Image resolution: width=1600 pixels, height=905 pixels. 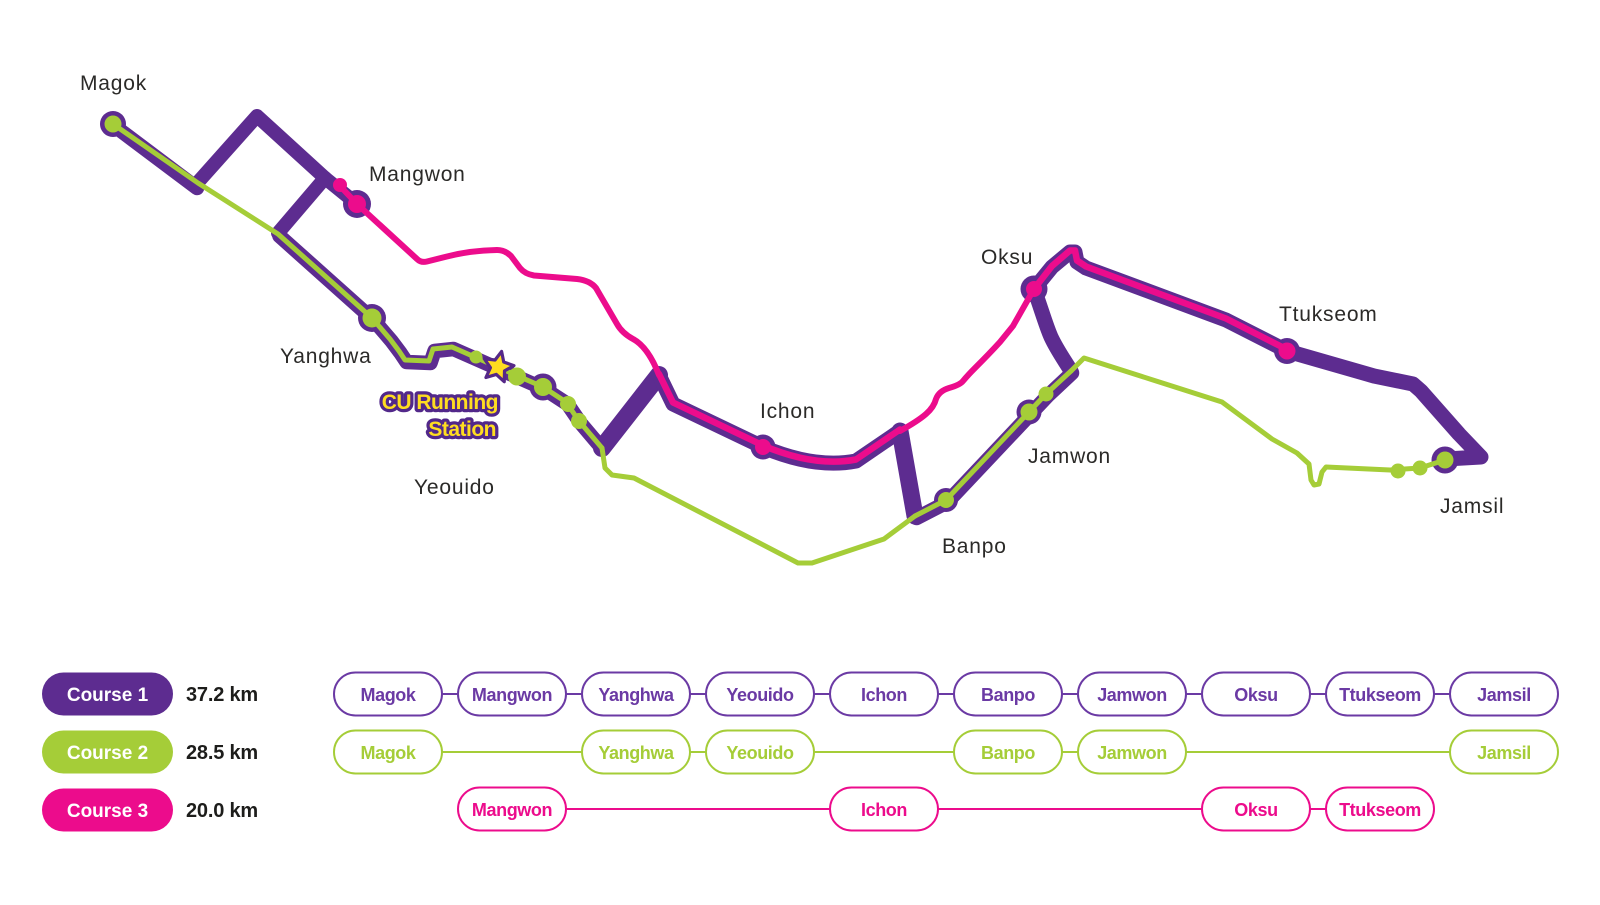 I want to click on svg-text: Course 2, so click(x=107, y=753).